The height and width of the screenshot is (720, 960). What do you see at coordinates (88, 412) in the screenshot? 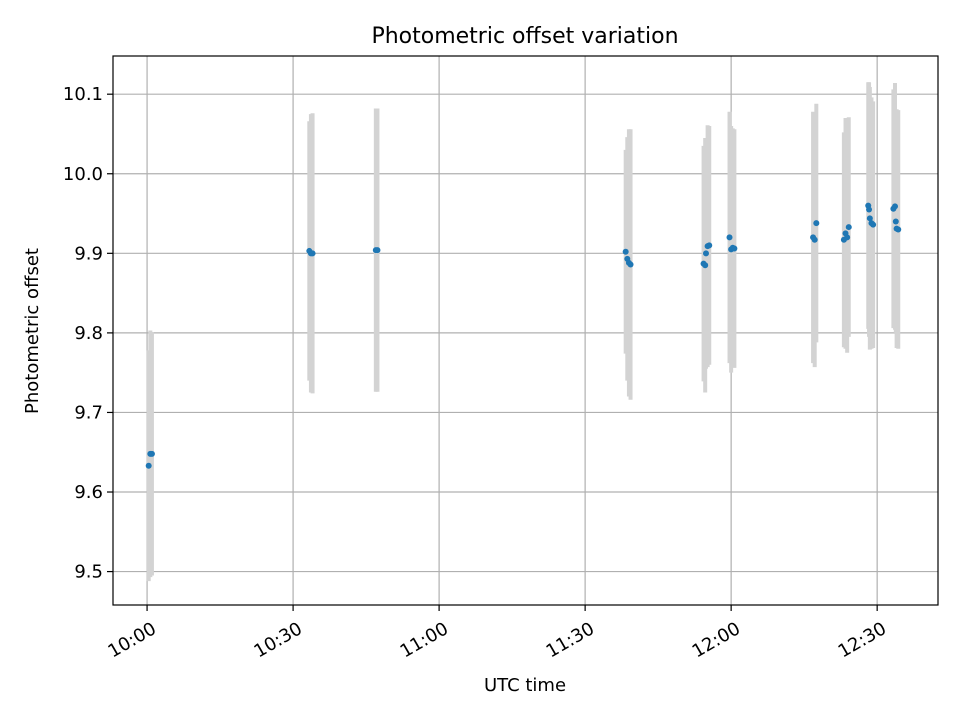
I see `y-tick-label: 9.7` at bounding box center [88, 412].